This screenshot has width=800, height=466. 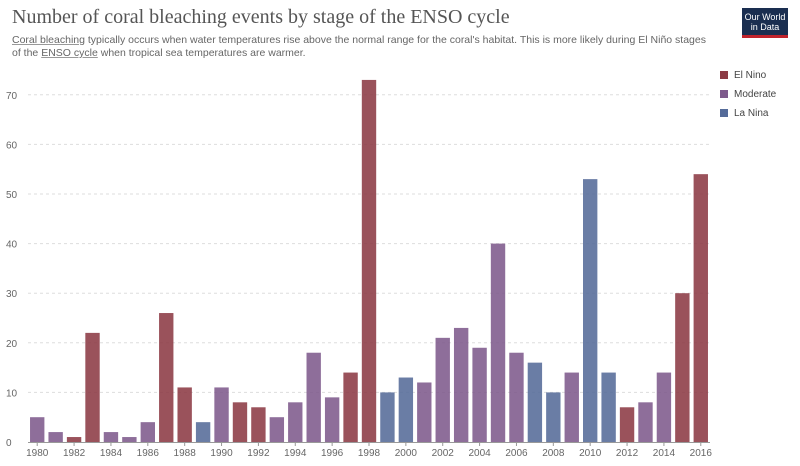 I want to click on x-tick-label: 2004, so click(x=479, y=453).